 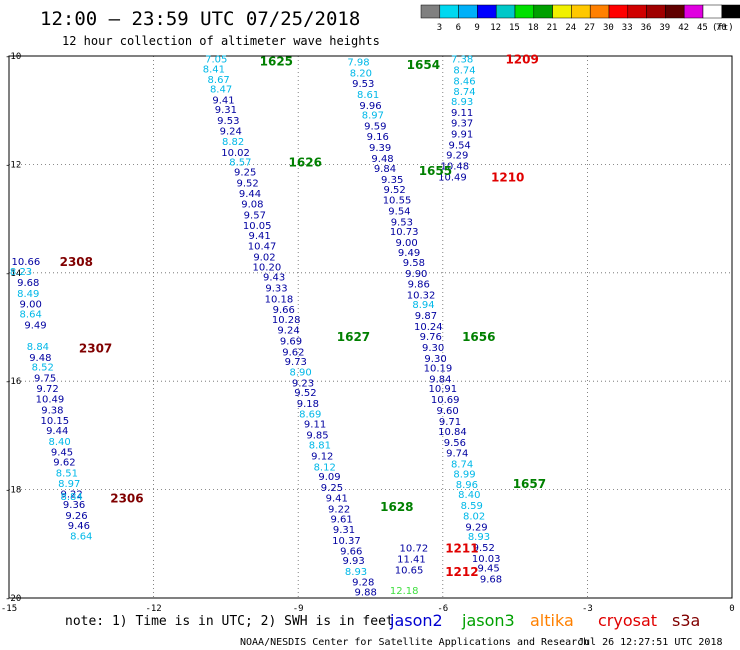 What do you see at coordinates (262, 247) in the screenshot?
I see `wave-height-label: 10.47` at bounding box center [262, 247].